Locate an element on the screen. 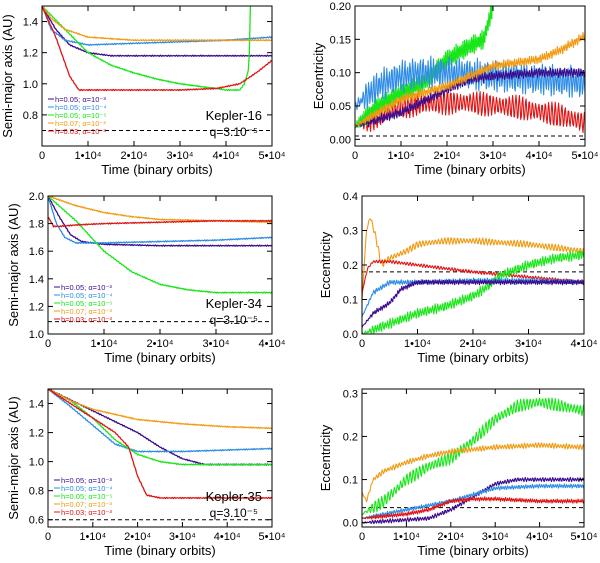  system-name: Kepler-16 is located at coordinates (234, 115).